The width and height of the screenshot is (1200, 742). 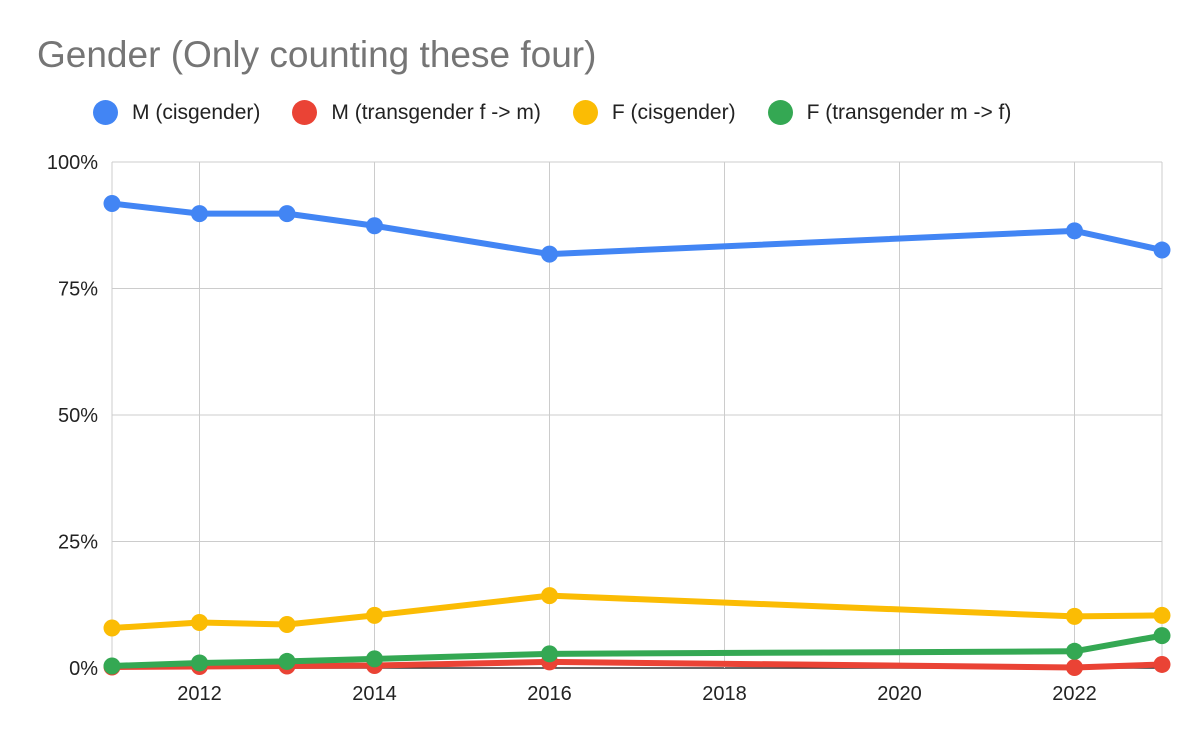 I want to click on legend-label: F (cisgender), so click(x=673, y=112).